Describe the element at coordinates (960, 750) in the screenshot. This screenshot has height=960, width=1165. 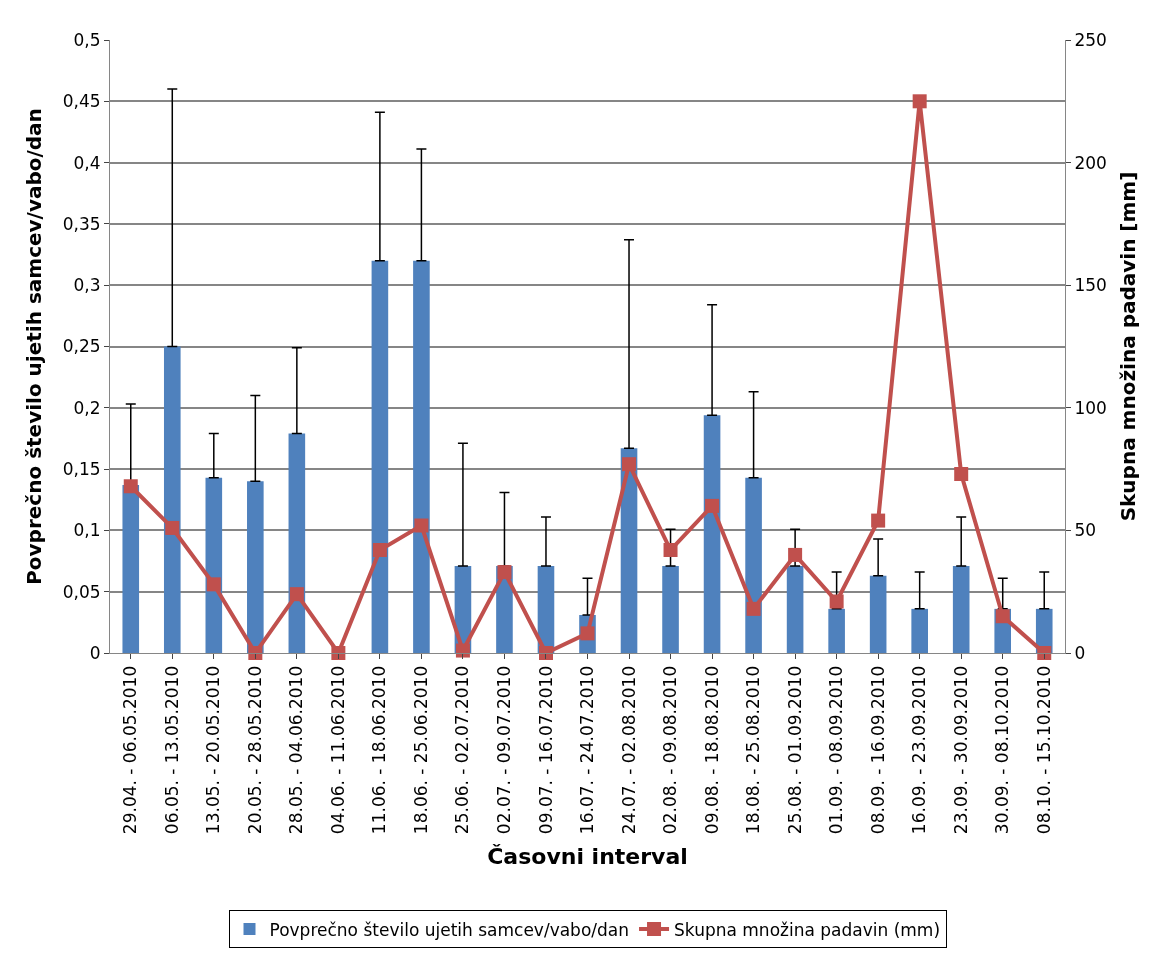
I see `x-tick-label: 23.09. - 30.09.2010` at that location.